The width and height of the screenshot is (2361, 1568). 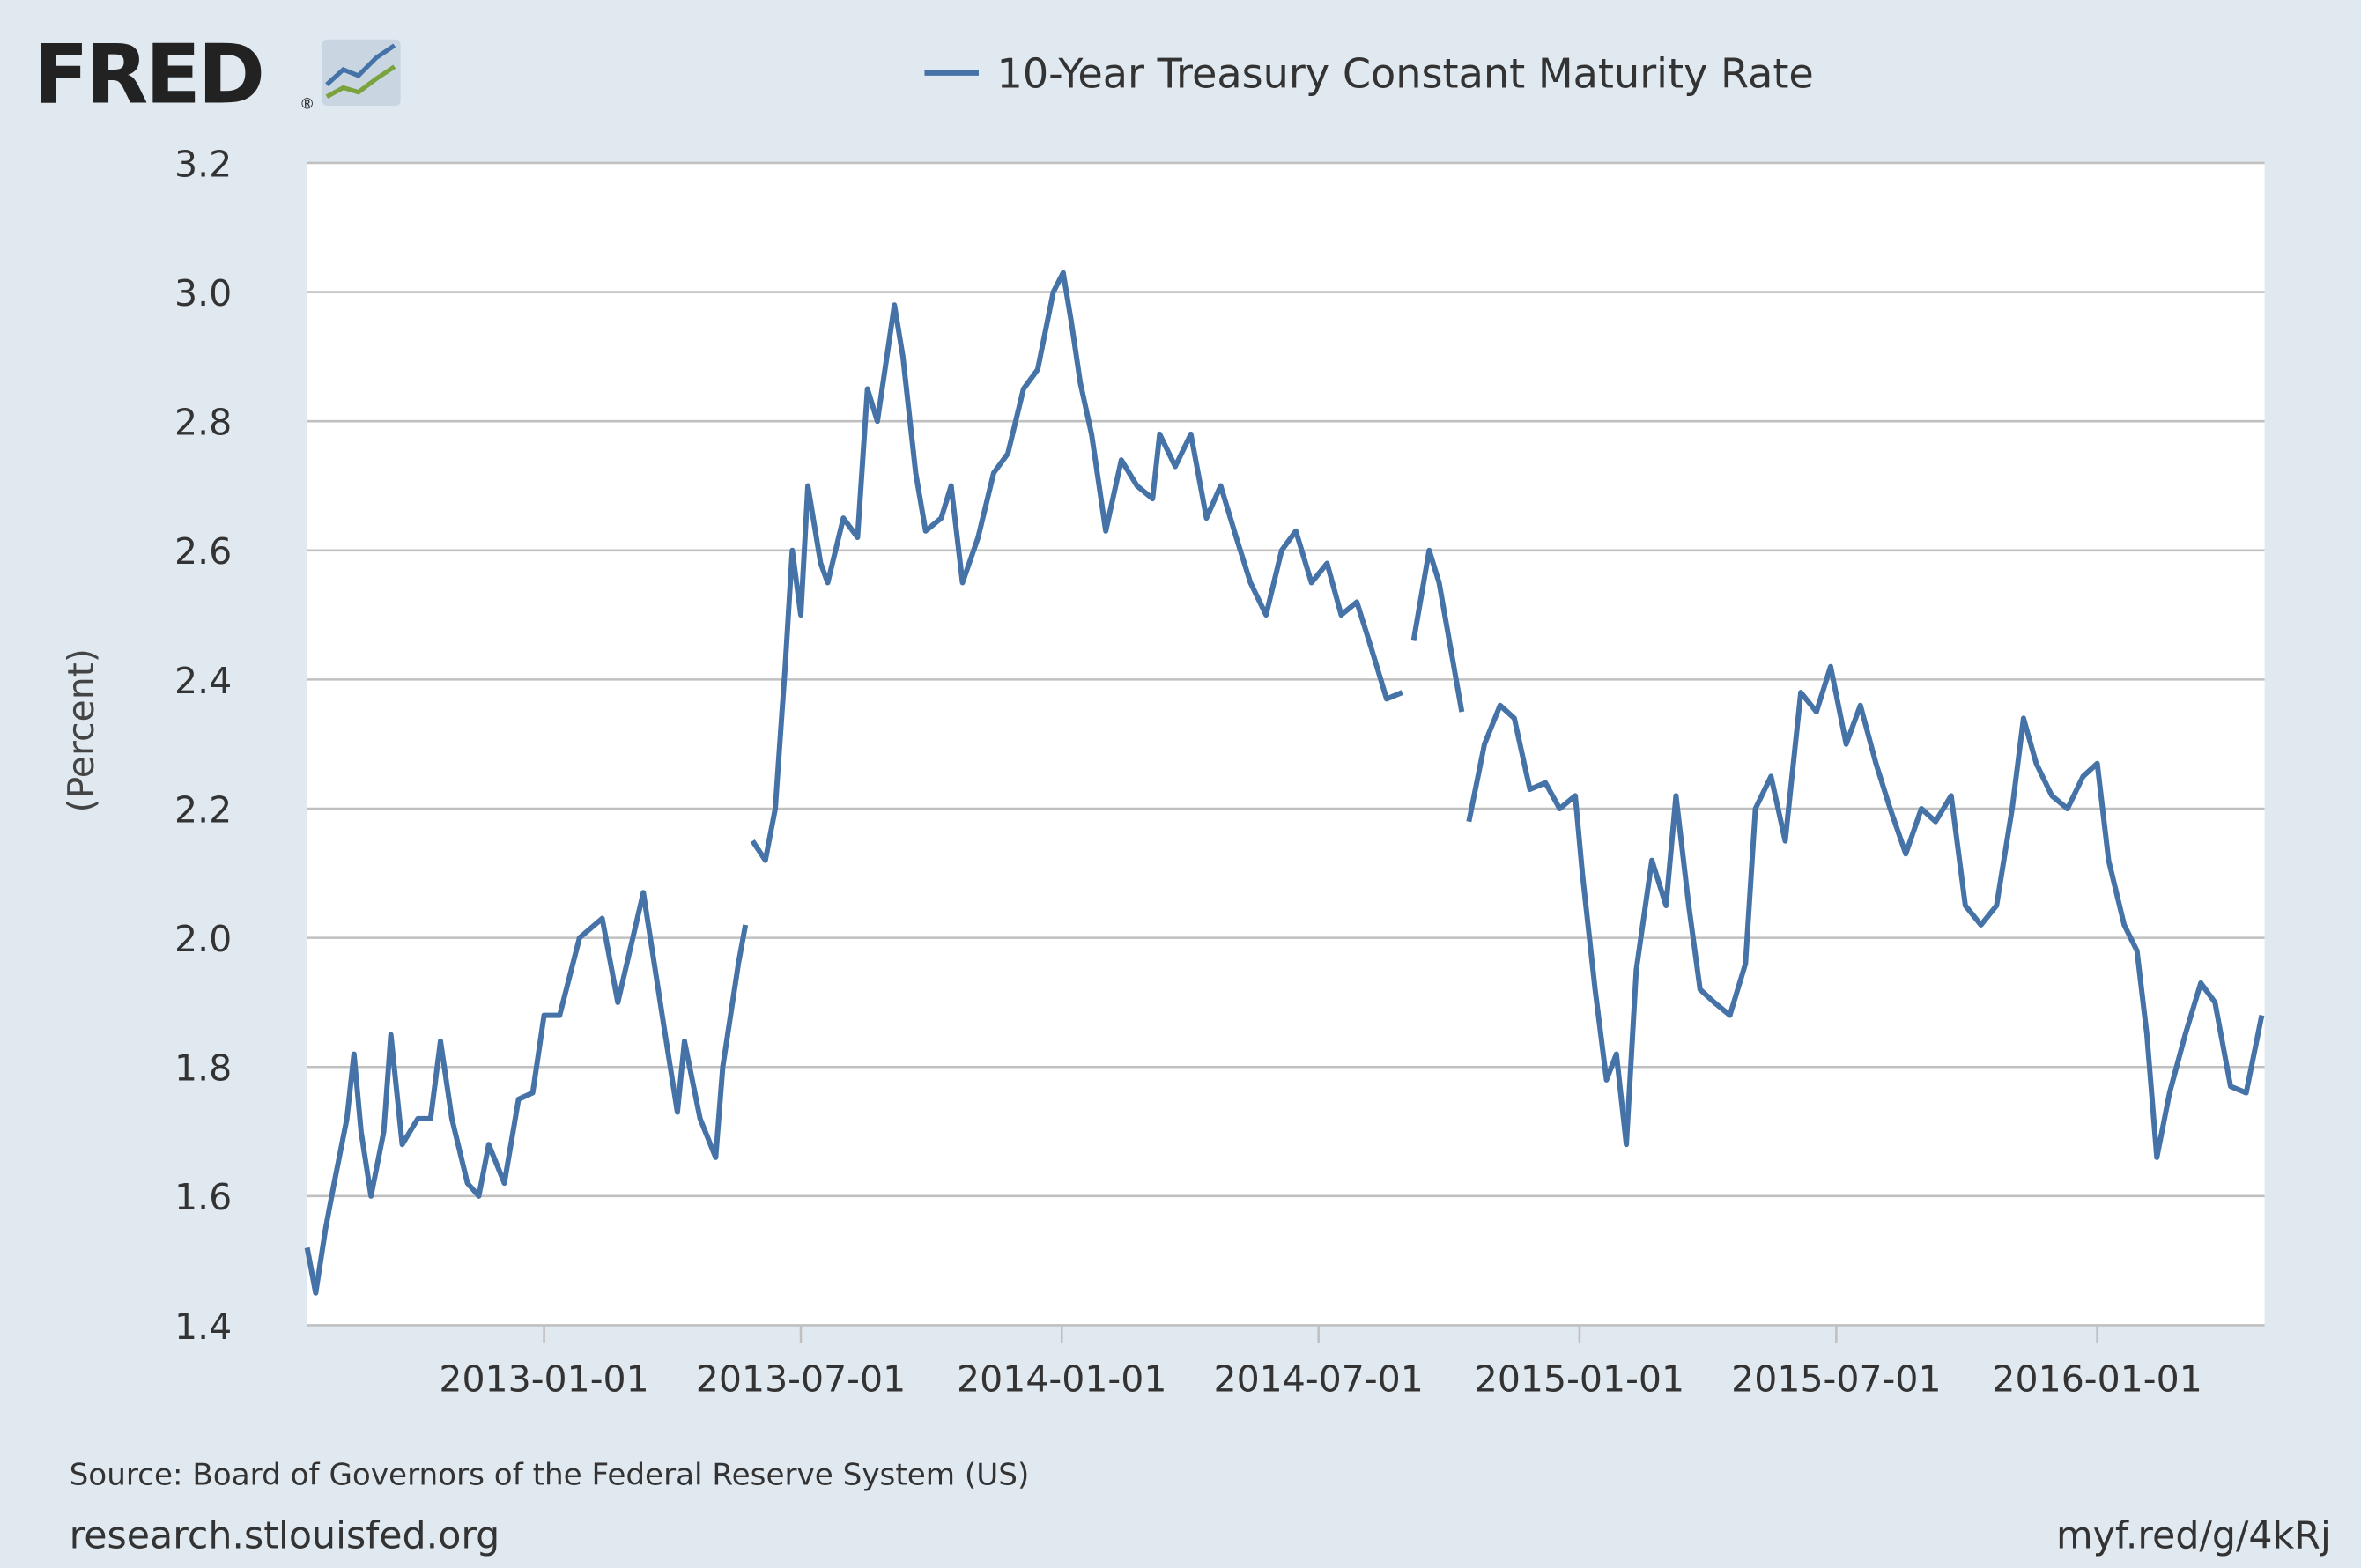 I want to click on footer-right: myf.red/g/4kRj, so click(x=2193, y=1535).